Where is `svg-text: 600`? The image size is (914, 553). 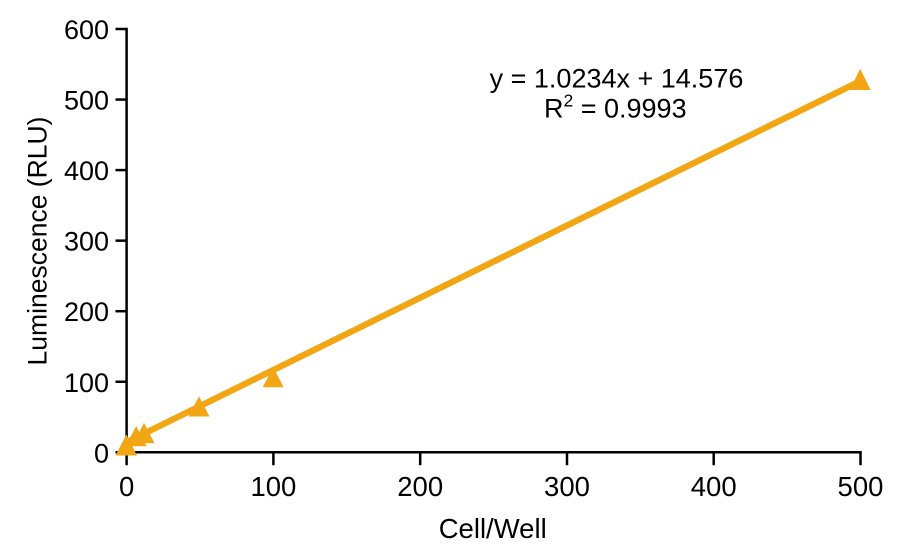 svg-text: 600 is located at coordinates (86, 30).